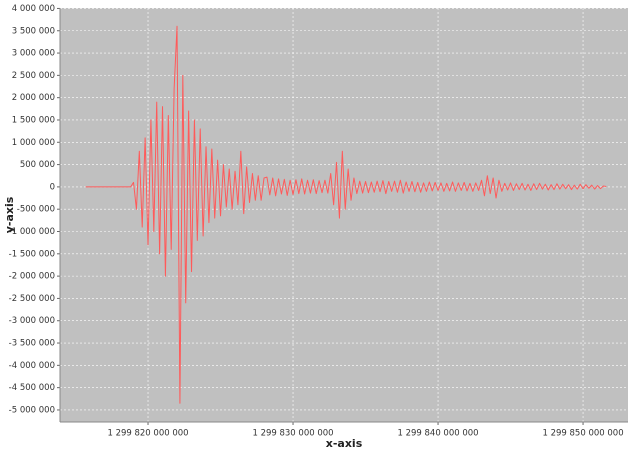  Describe the element at coordinates (33, 76) in the screenshot. I see `y-tick-label: 2 500 000` at that location.